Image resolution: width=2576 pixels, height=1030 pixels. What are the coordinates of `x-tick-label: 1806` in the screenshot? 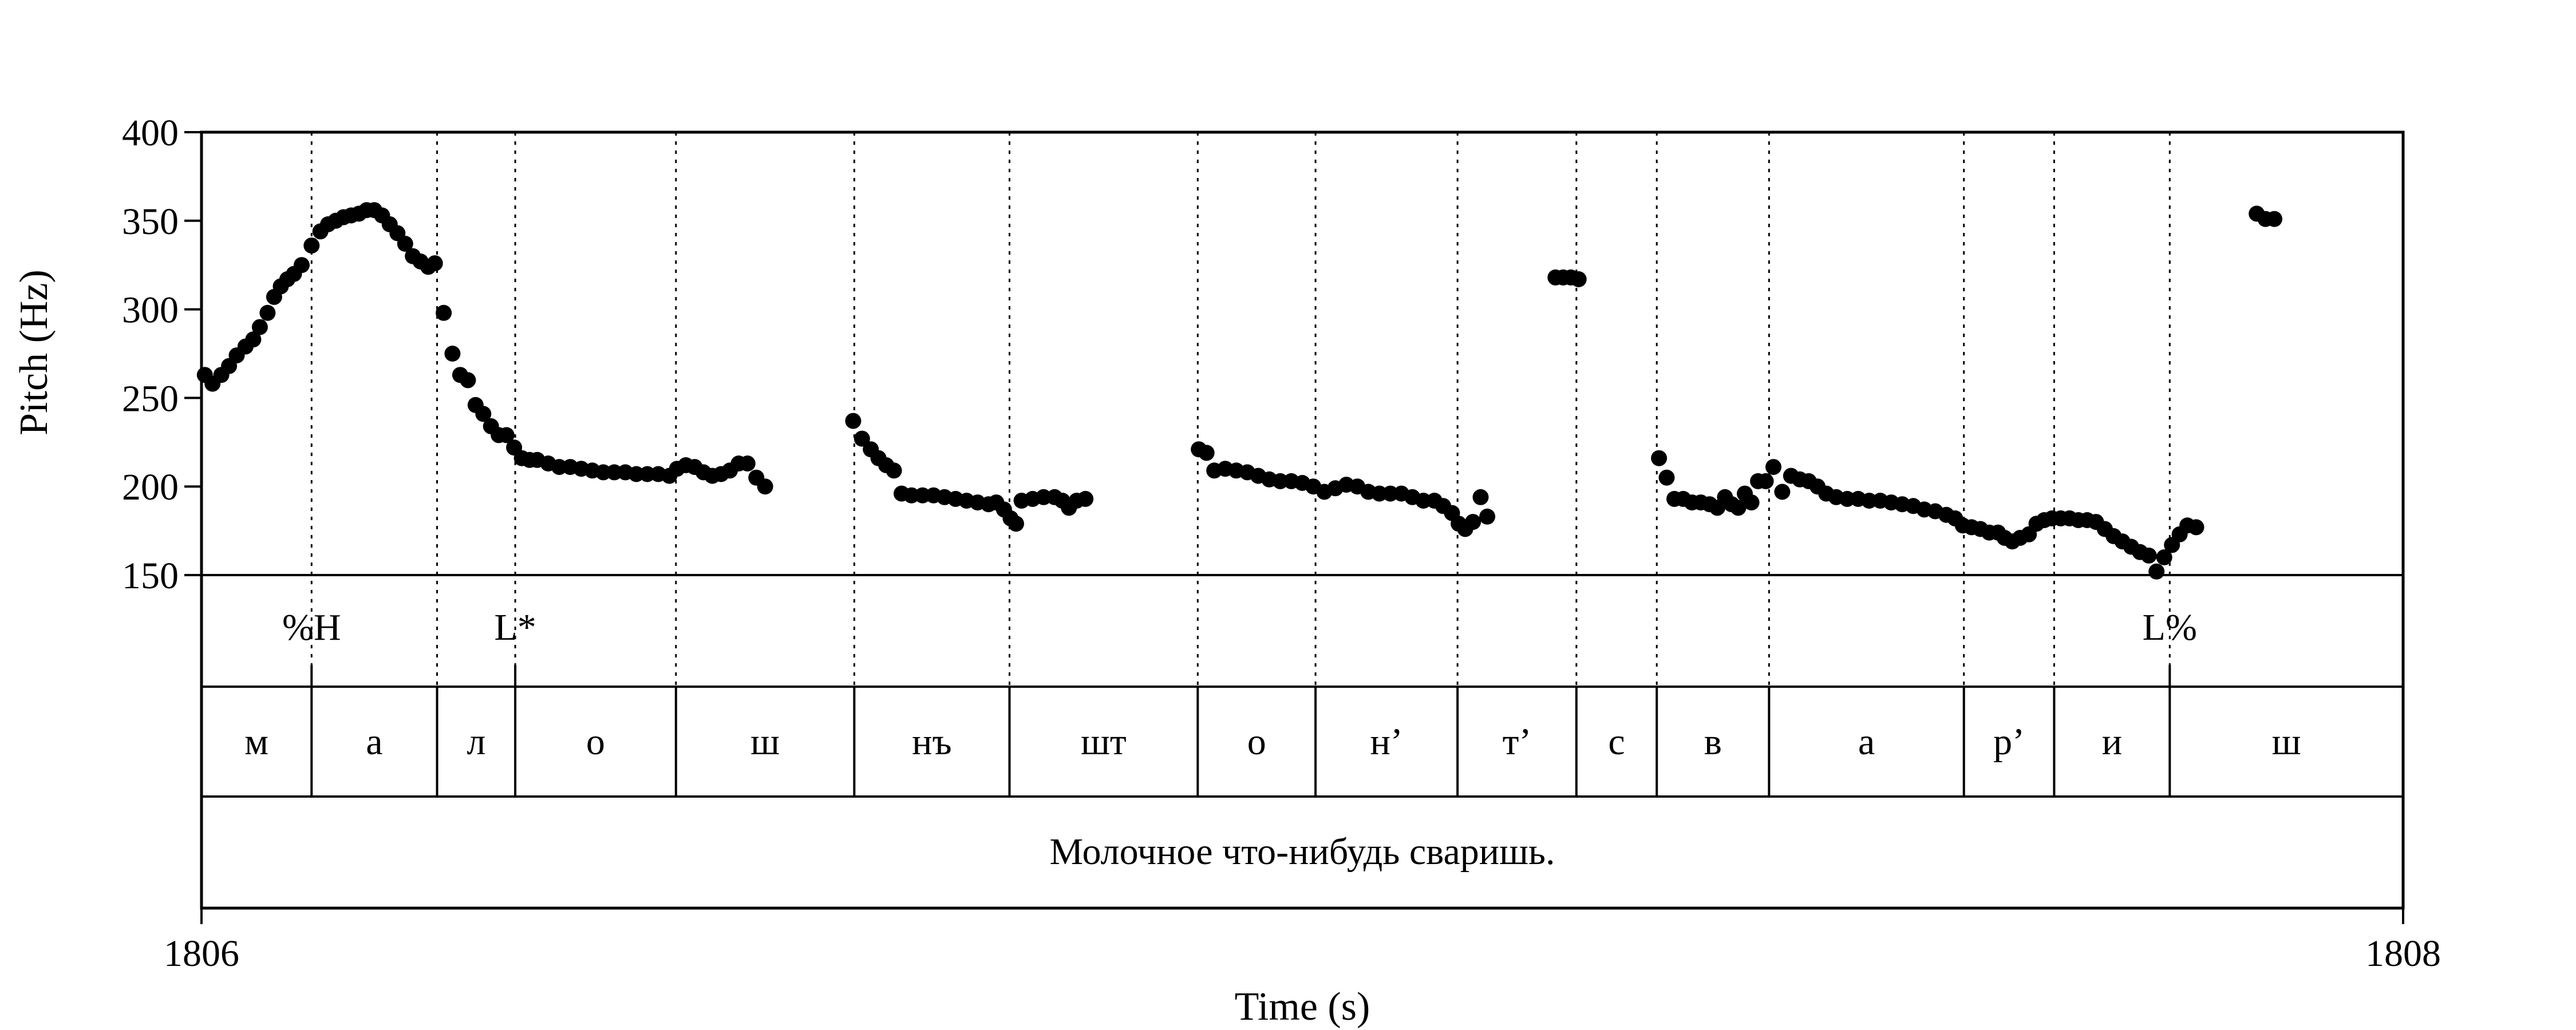 It's located at (201, 953).